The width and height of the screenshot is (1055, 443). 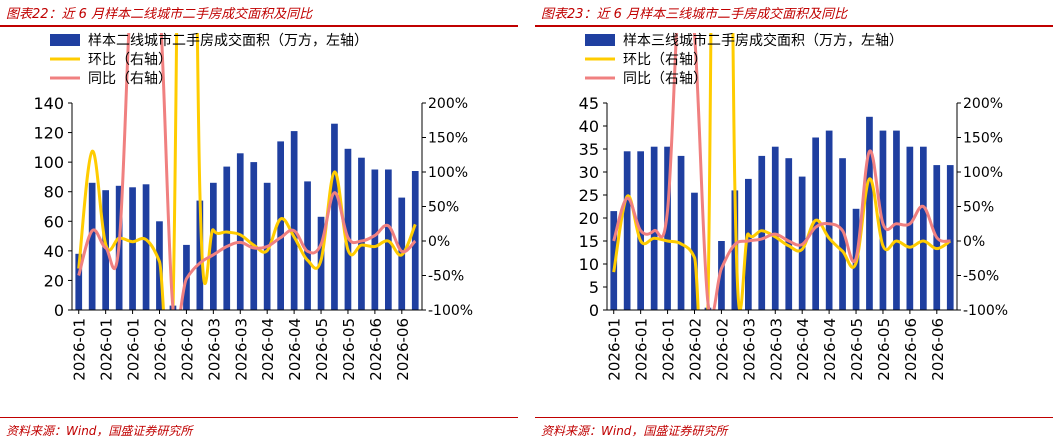 I want to click on left-tick-label: 25, so click(x=589, y=195).